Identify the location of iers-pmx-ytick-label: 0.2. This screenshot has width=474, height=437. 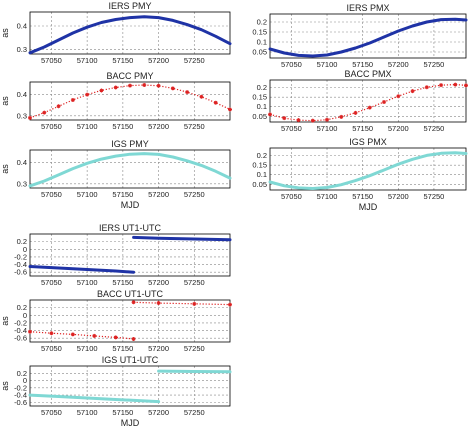
(262, 22).